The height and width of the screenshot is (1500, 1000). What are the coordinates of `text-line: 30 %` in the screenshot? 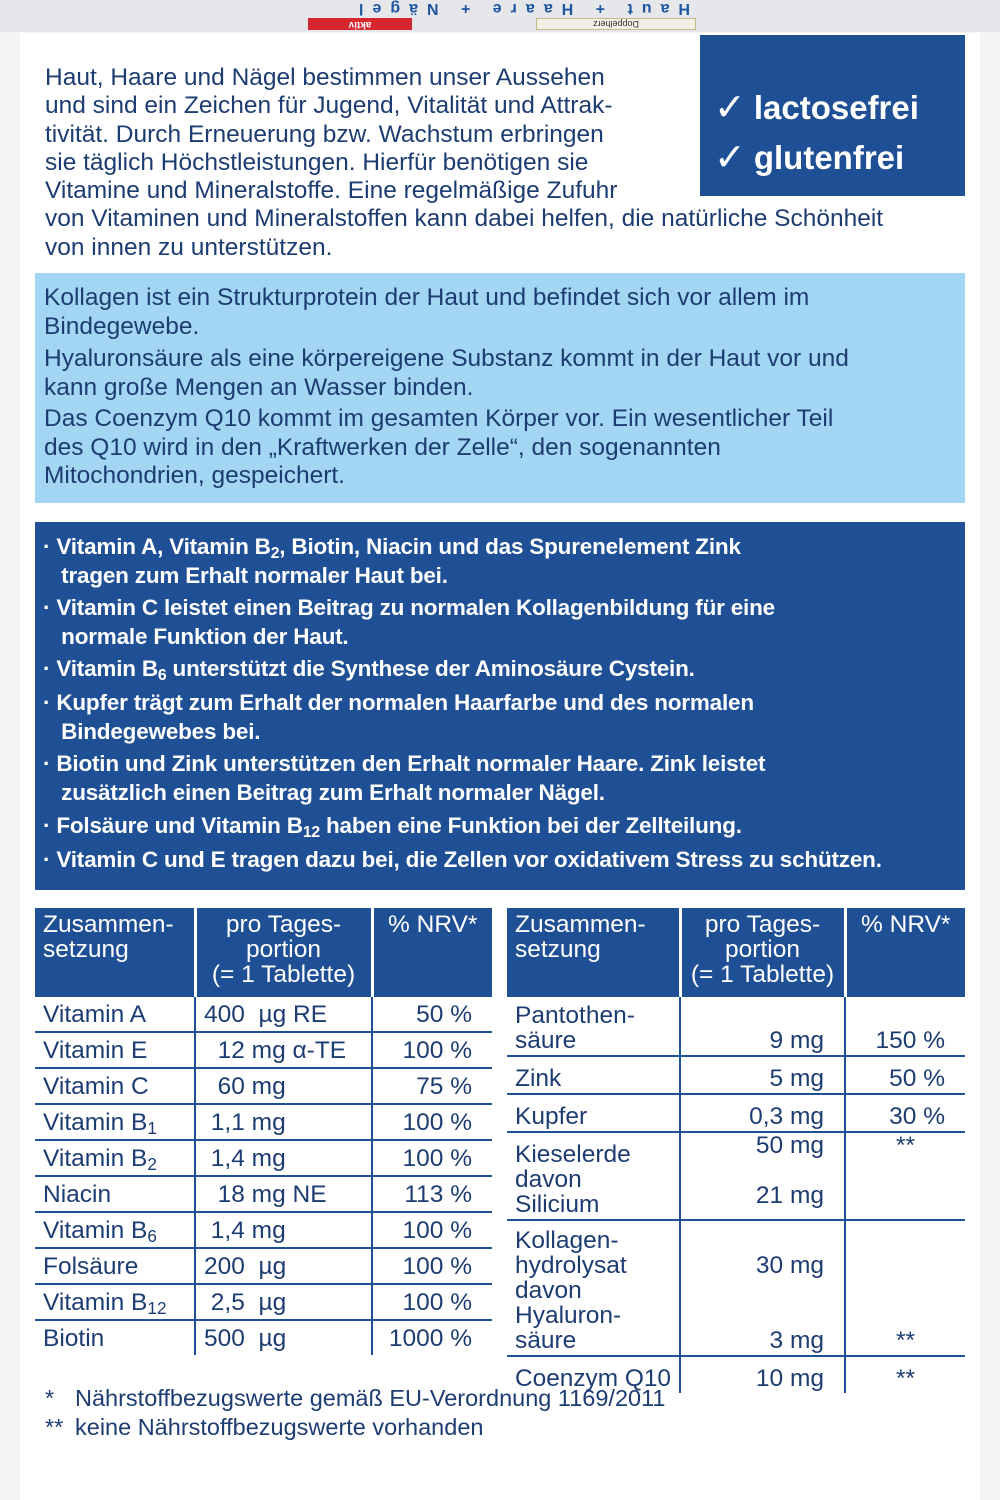 It's located at (917, 1116).